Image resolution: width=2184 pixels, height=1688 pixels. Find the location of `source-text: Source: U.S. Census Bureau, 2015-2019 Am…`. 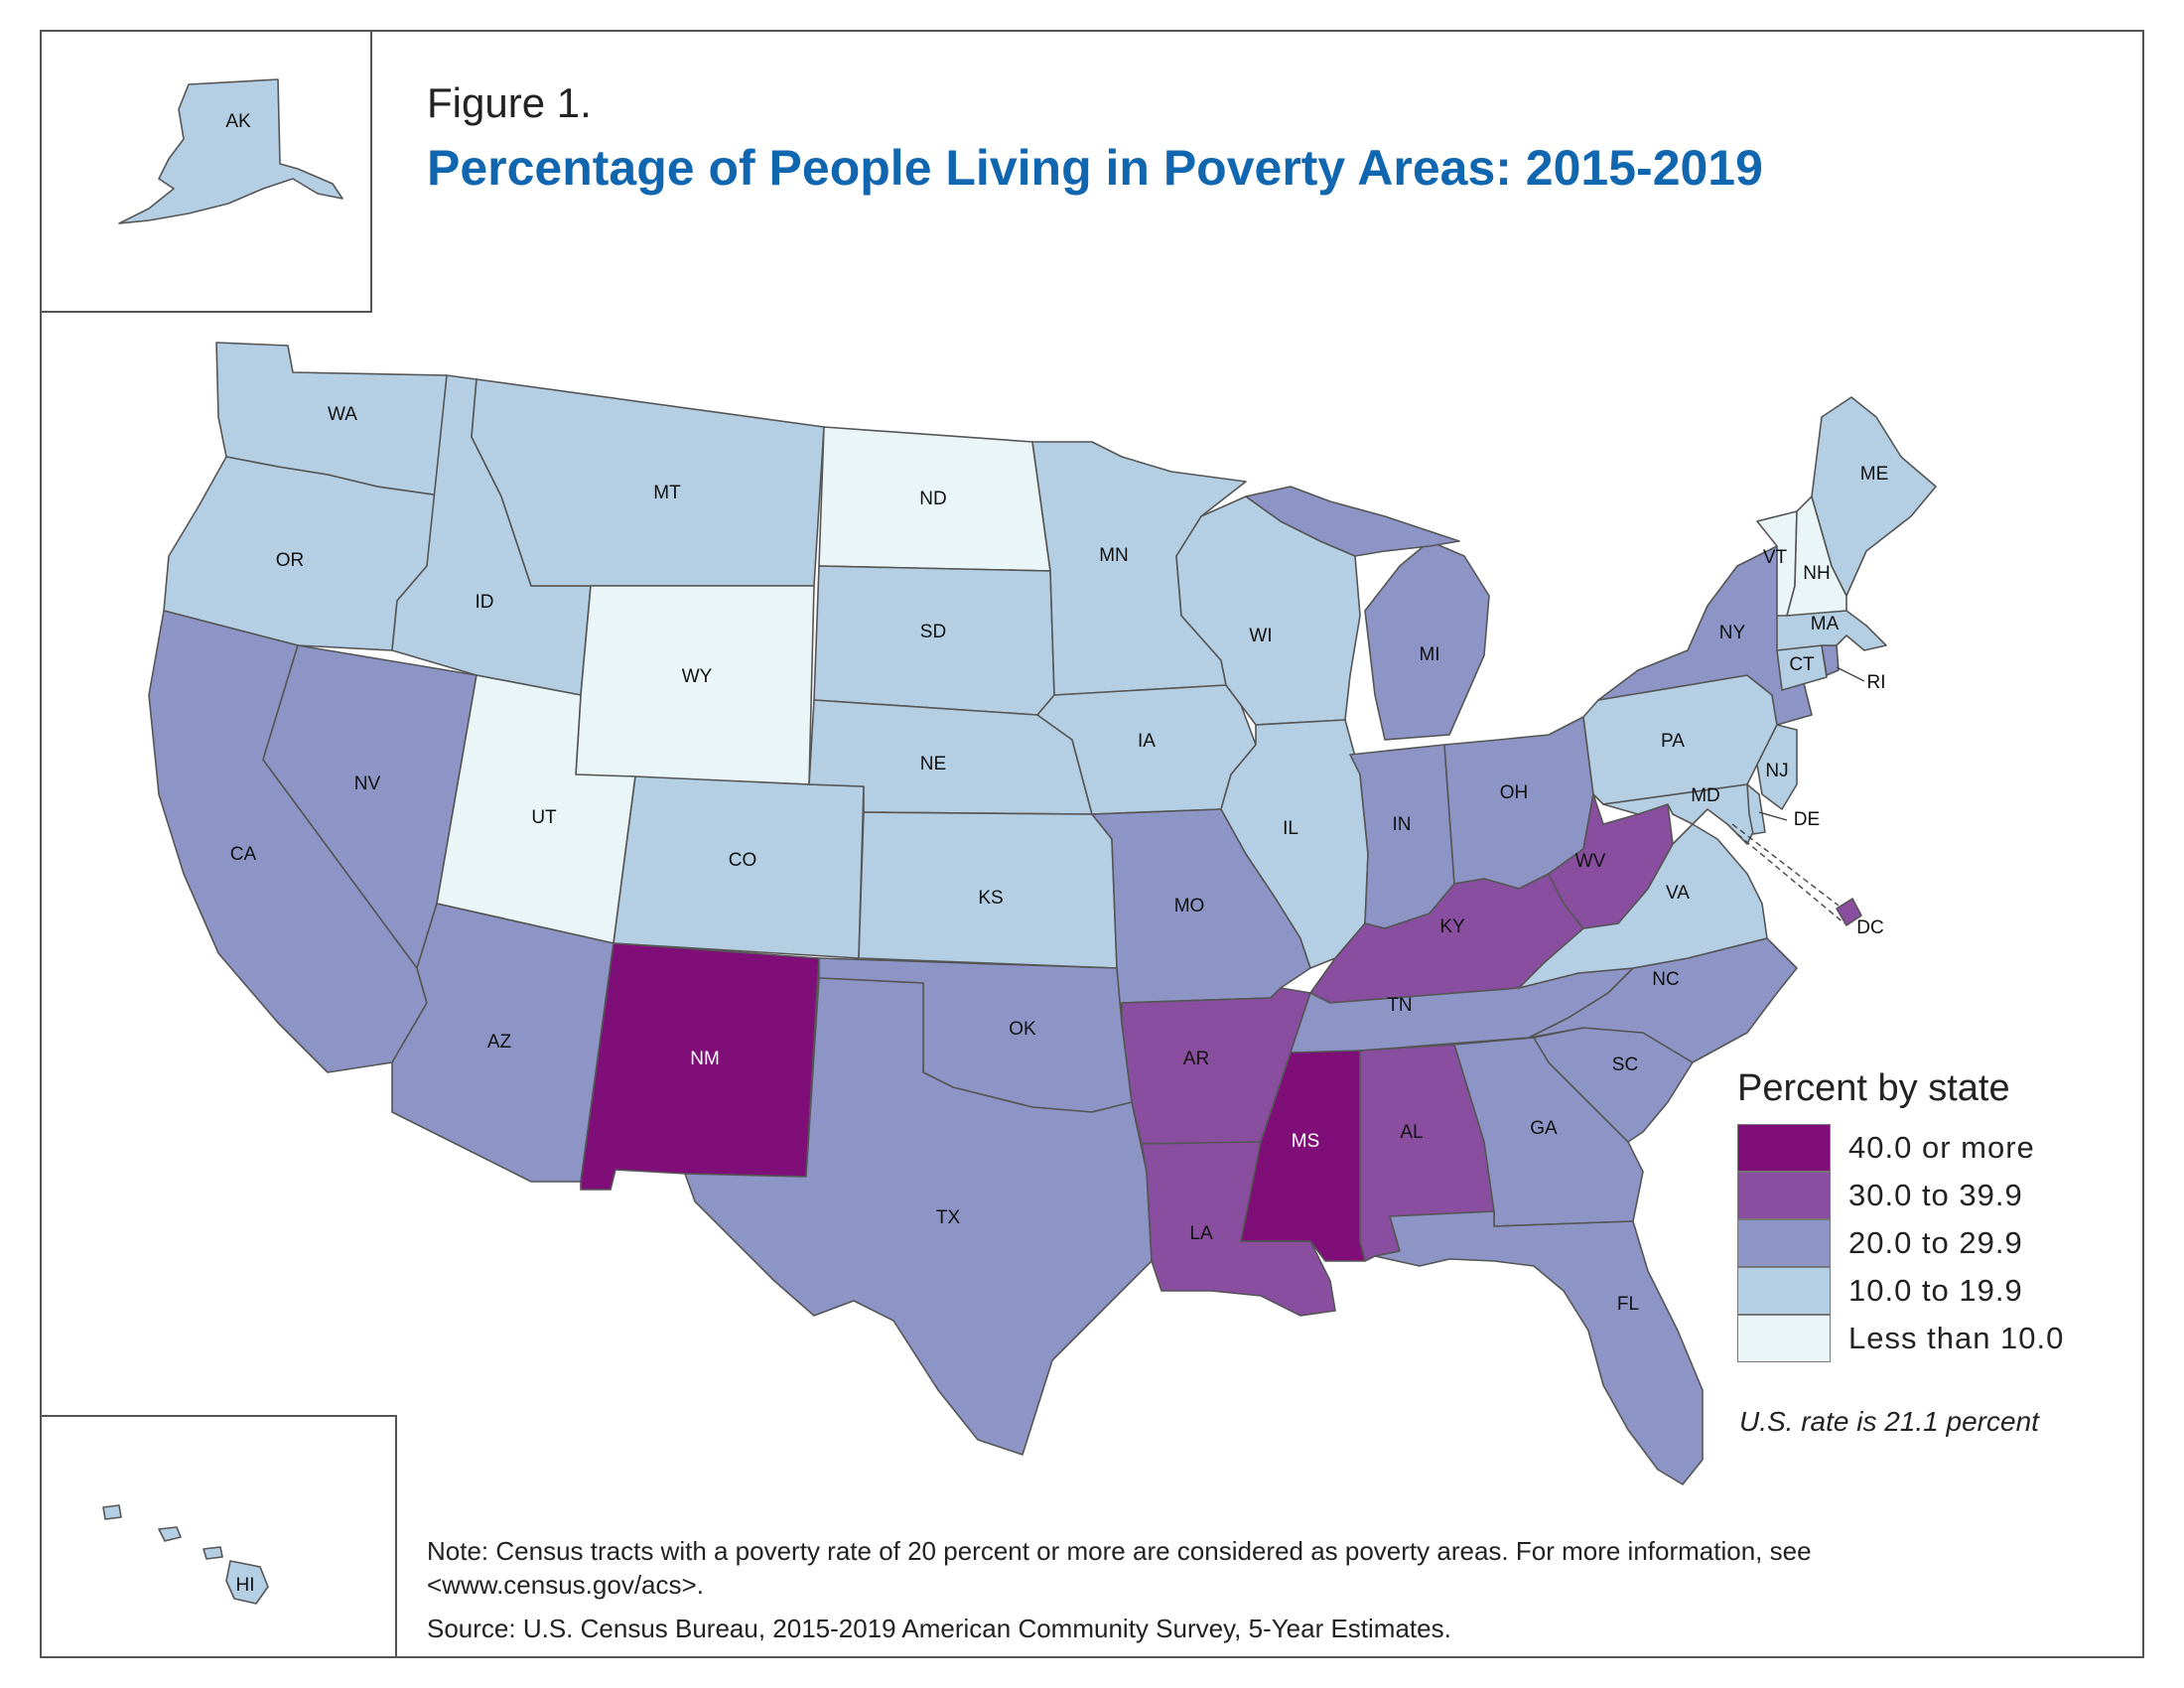

source-text: Source: U.S. Census Bureau, 2015-2019 Am… is located at coordinates (939, 1628).